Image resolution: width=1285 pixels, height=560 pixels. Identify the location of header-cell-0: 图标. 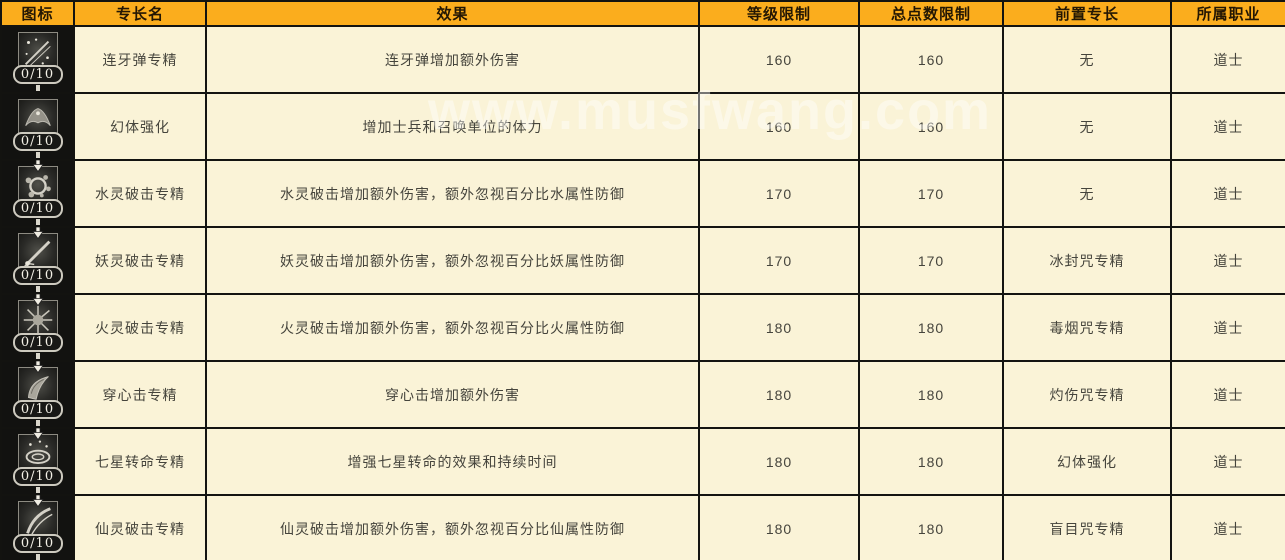
(37, 13).